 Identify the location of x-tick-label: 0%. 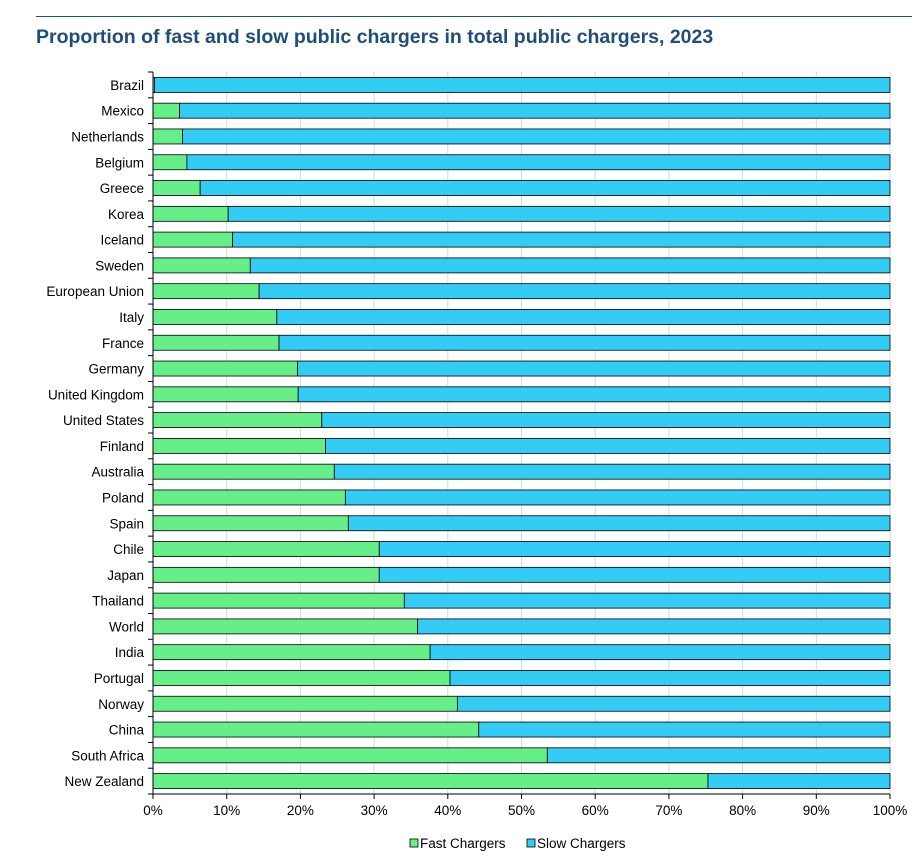
(153, 810).